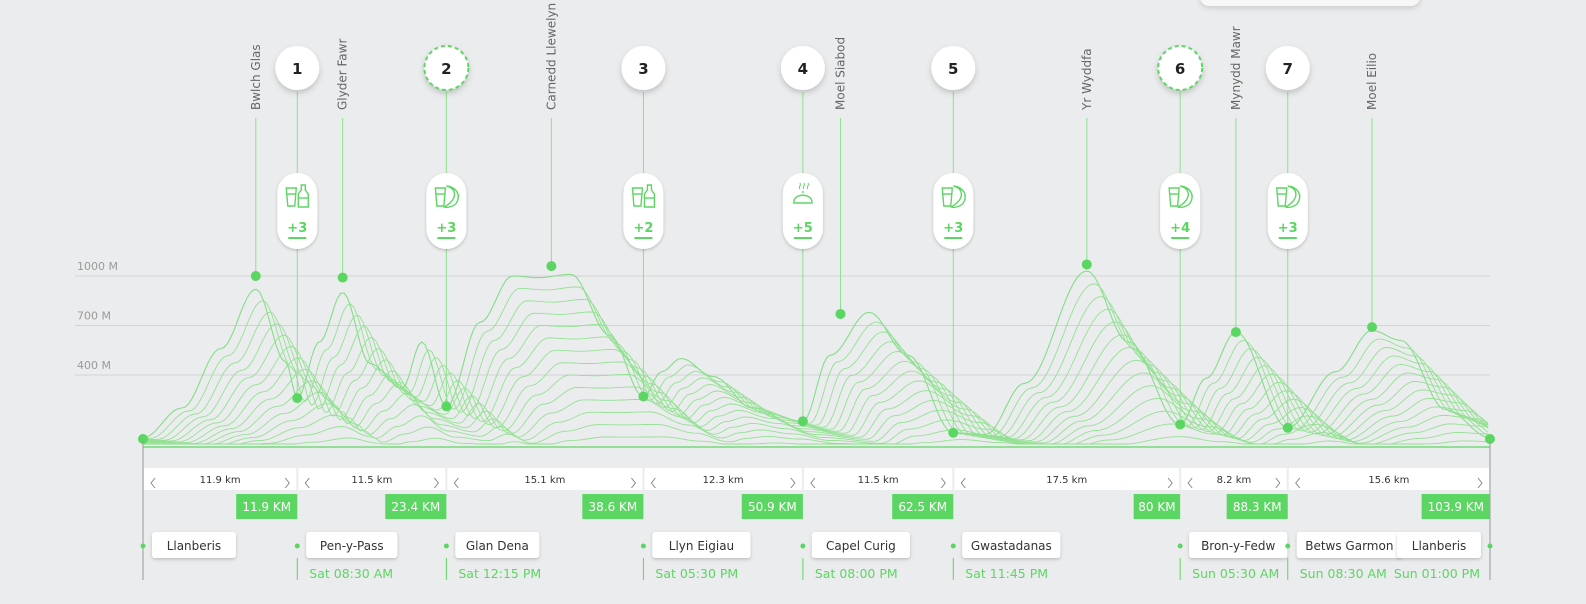 The height and width of the screenshot is (604, 1586). What do you see at coordinates (643, 228) in the screenshot?
I see `bonus-points: +2` at bounding box center [643, 228].